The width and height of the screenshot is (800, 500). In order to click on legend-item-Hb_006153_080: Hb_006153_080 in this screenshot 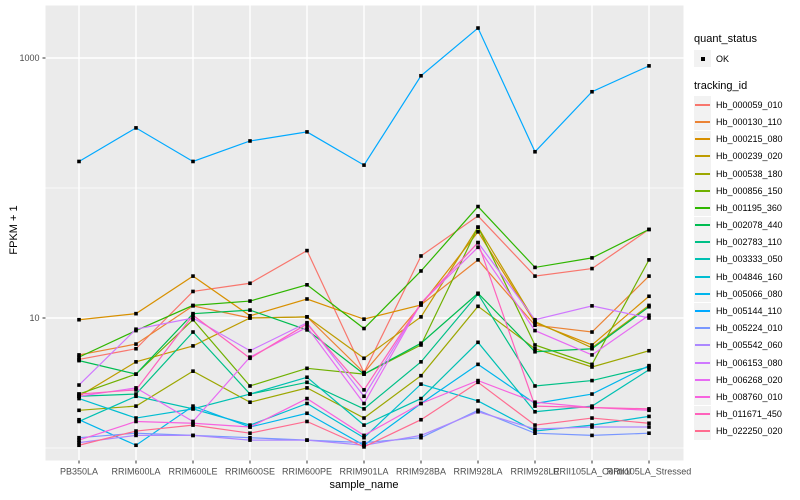, I will do `click(747, 363)`.